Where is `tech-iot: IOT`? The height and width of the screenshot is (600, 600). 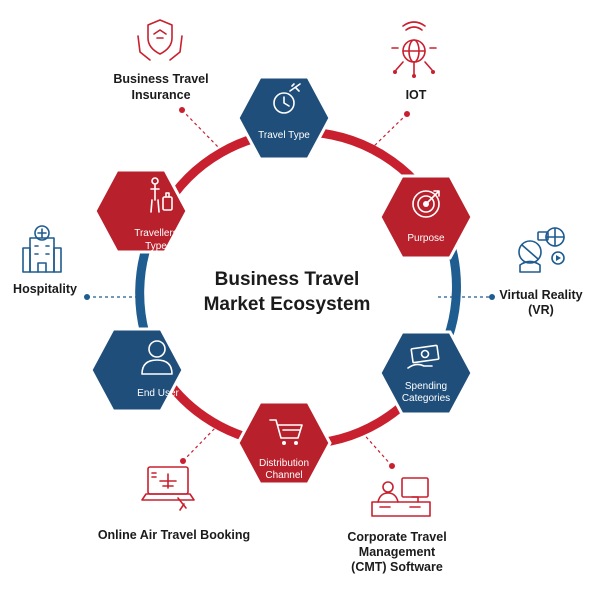
tech-iot: IOT is located at coordinates (414, 62).